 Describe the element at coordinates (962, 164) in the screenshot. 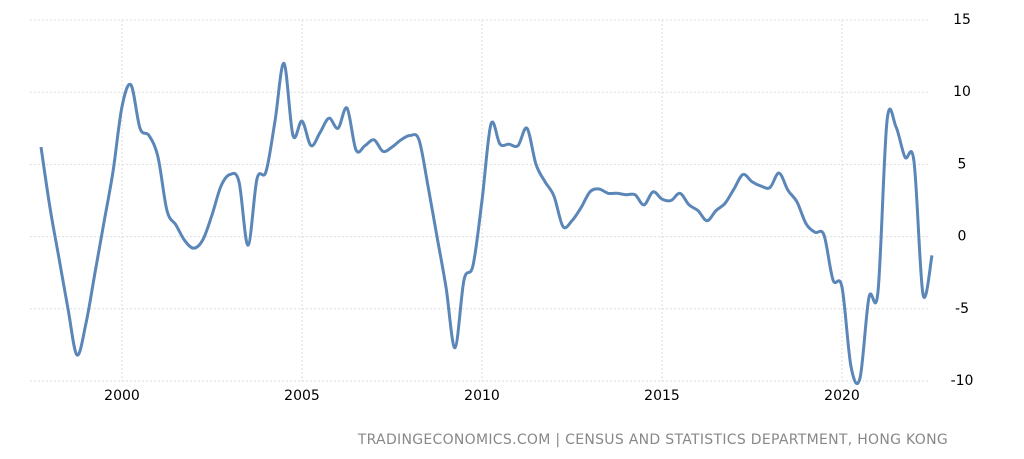

I see `y-tick-label: 5` at that location.